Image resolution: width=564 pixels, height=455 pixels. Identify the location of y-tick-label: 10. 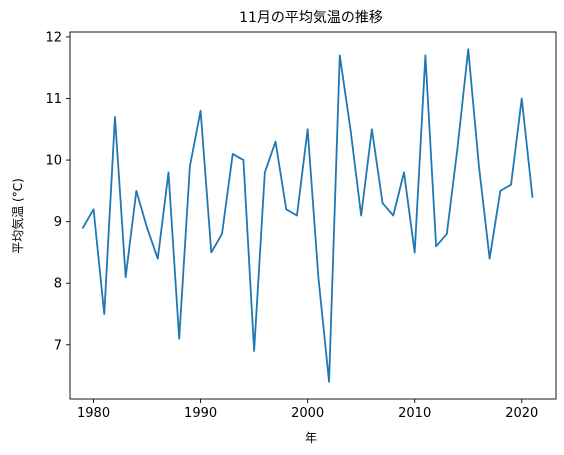
(53, 161).